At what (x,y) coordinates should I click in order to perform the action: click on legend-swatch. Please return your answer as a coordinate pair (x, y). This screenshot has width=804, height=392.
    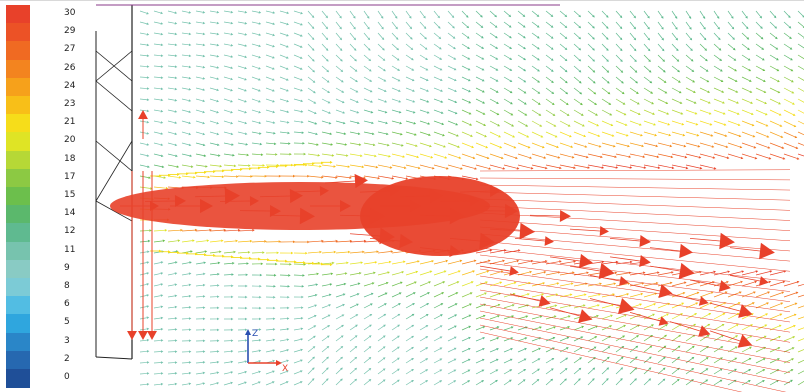
    Looking at the image, I should click on (18, 87).